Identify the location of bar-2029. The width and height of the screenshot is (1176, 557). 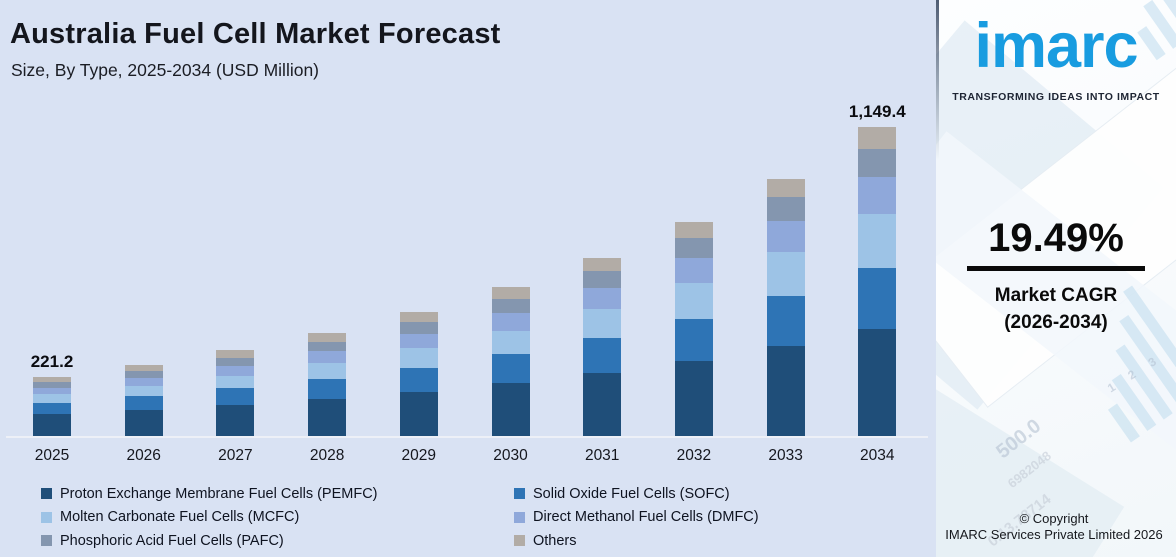
(418, 374).